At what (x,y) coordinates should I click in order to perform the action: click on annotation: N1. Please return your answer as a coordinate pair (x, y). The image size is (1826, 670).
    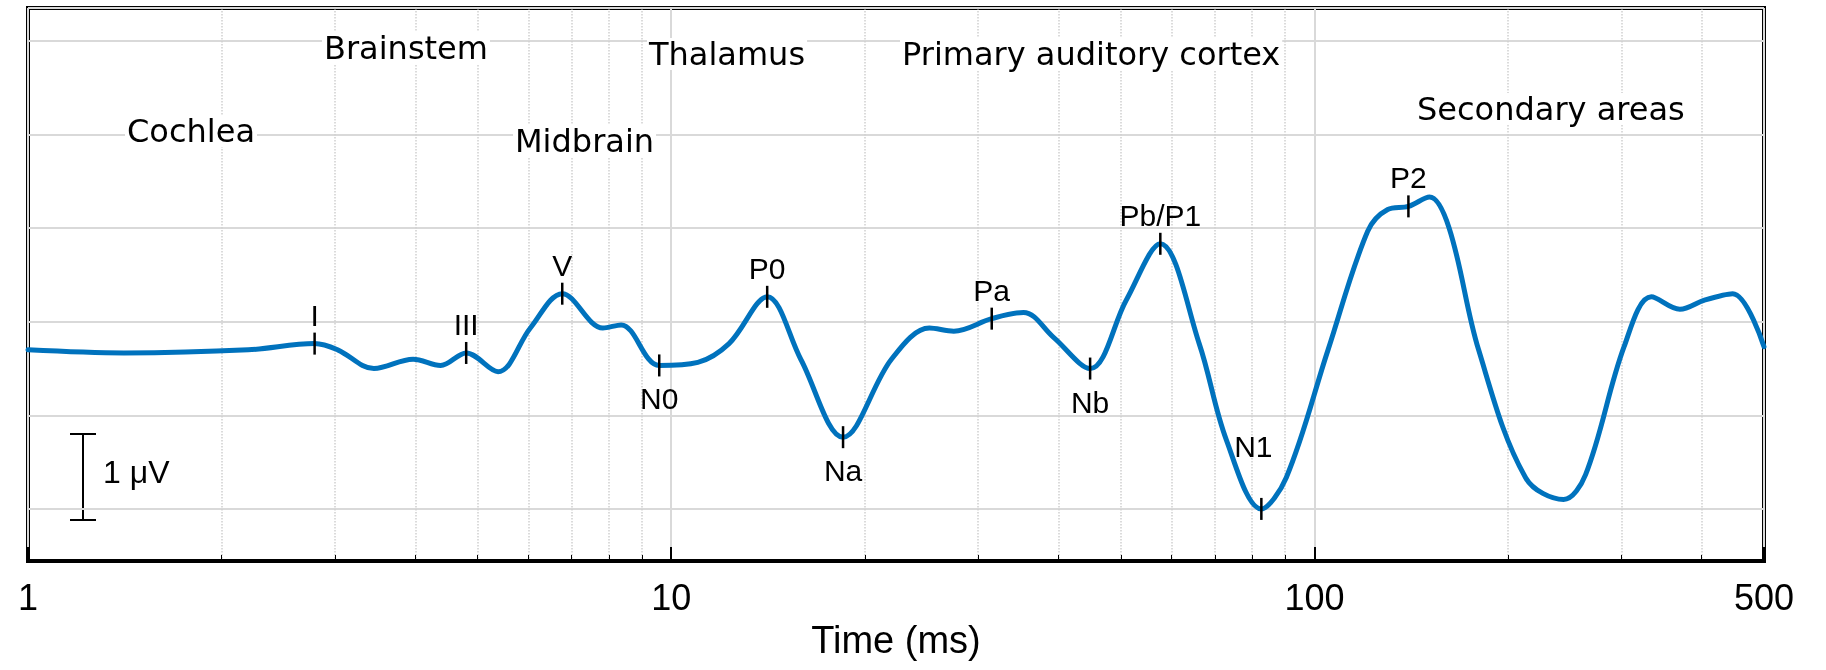
    Looking at the image, I should click on (1253, 446).